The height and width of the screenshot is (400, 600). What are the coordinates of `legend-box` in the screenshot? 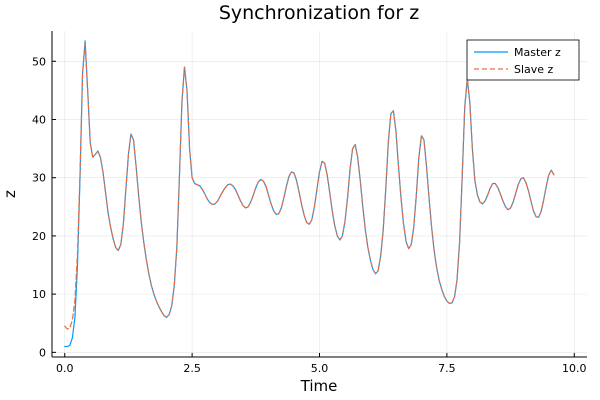 It's located at (523, 60).